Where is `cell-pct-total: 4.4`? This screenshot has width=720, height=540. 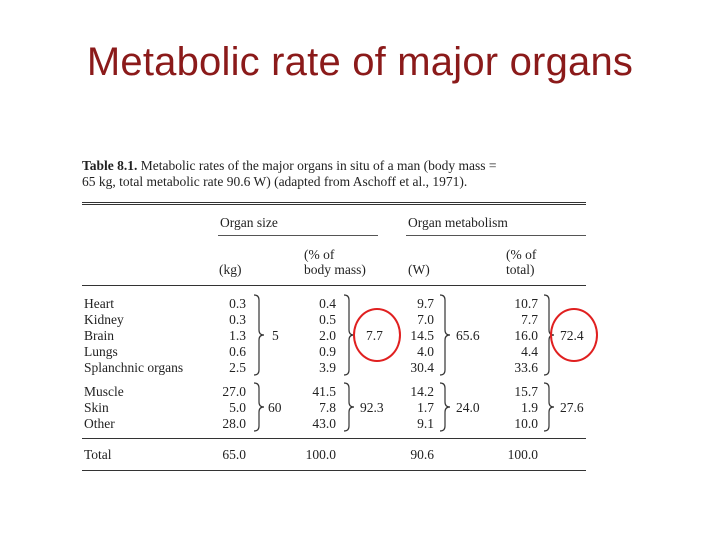 cell-pct-total: 4.4 is located at coordinates (529, 351).